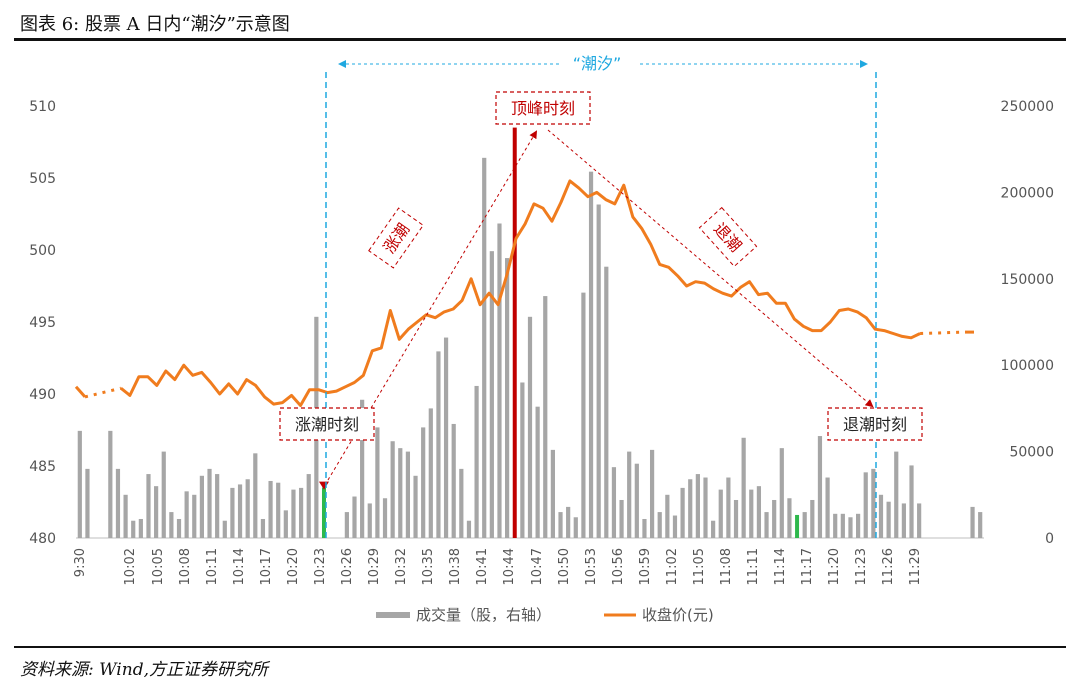  What do you see at coordinates (726, 566) in the screenshot?
I see `x-tick-label: 11:08` at bounding box center [726, 566].